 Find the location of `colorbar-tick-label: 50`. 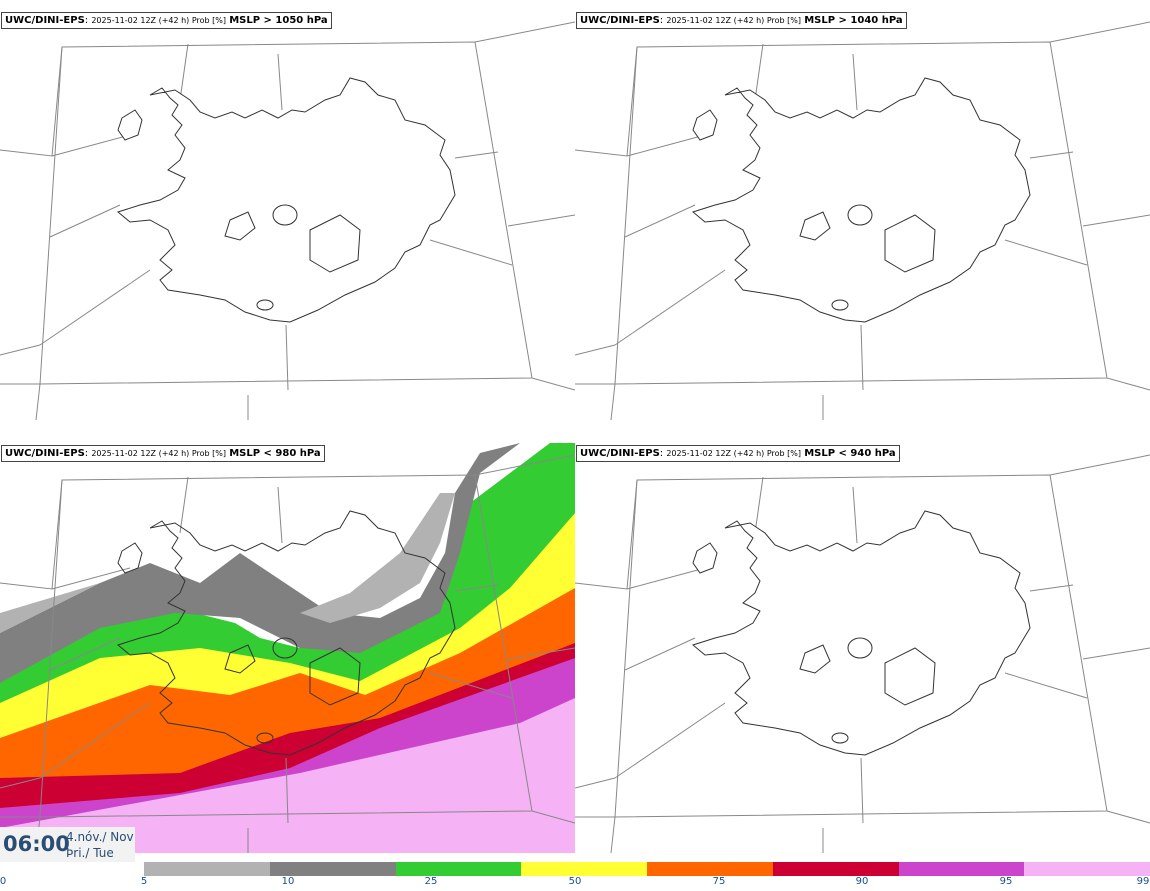

colorbar-tick-label: 50 is located at coordinates (575, 881).